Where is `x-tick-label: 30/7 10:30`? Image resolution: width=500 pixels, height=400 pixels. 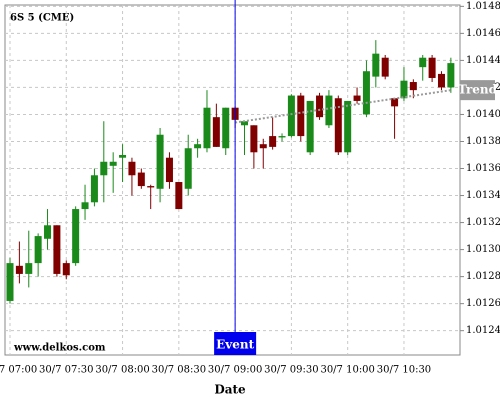
x-tick-label: 30/7 10:30 is located at coordinates (404, 370).